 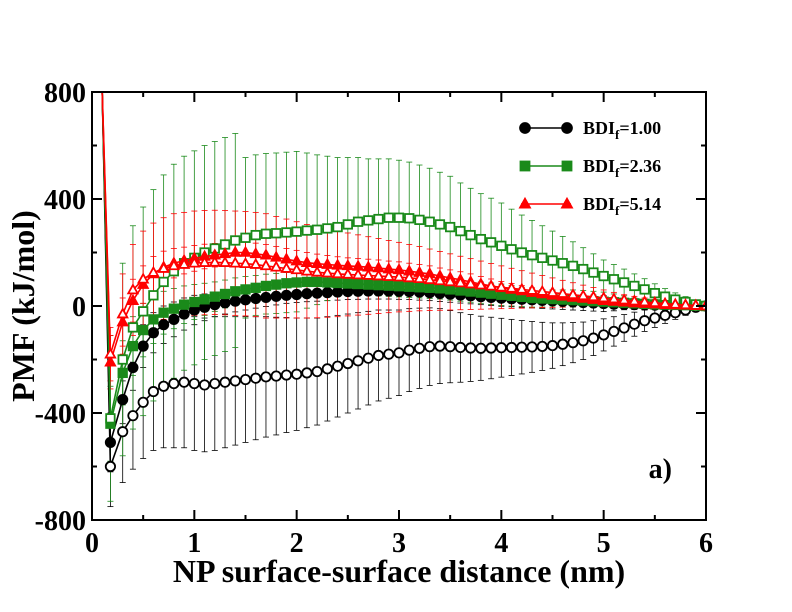 I want to click on legend-item: BDIf=1.00, so click(x=590, y=130).